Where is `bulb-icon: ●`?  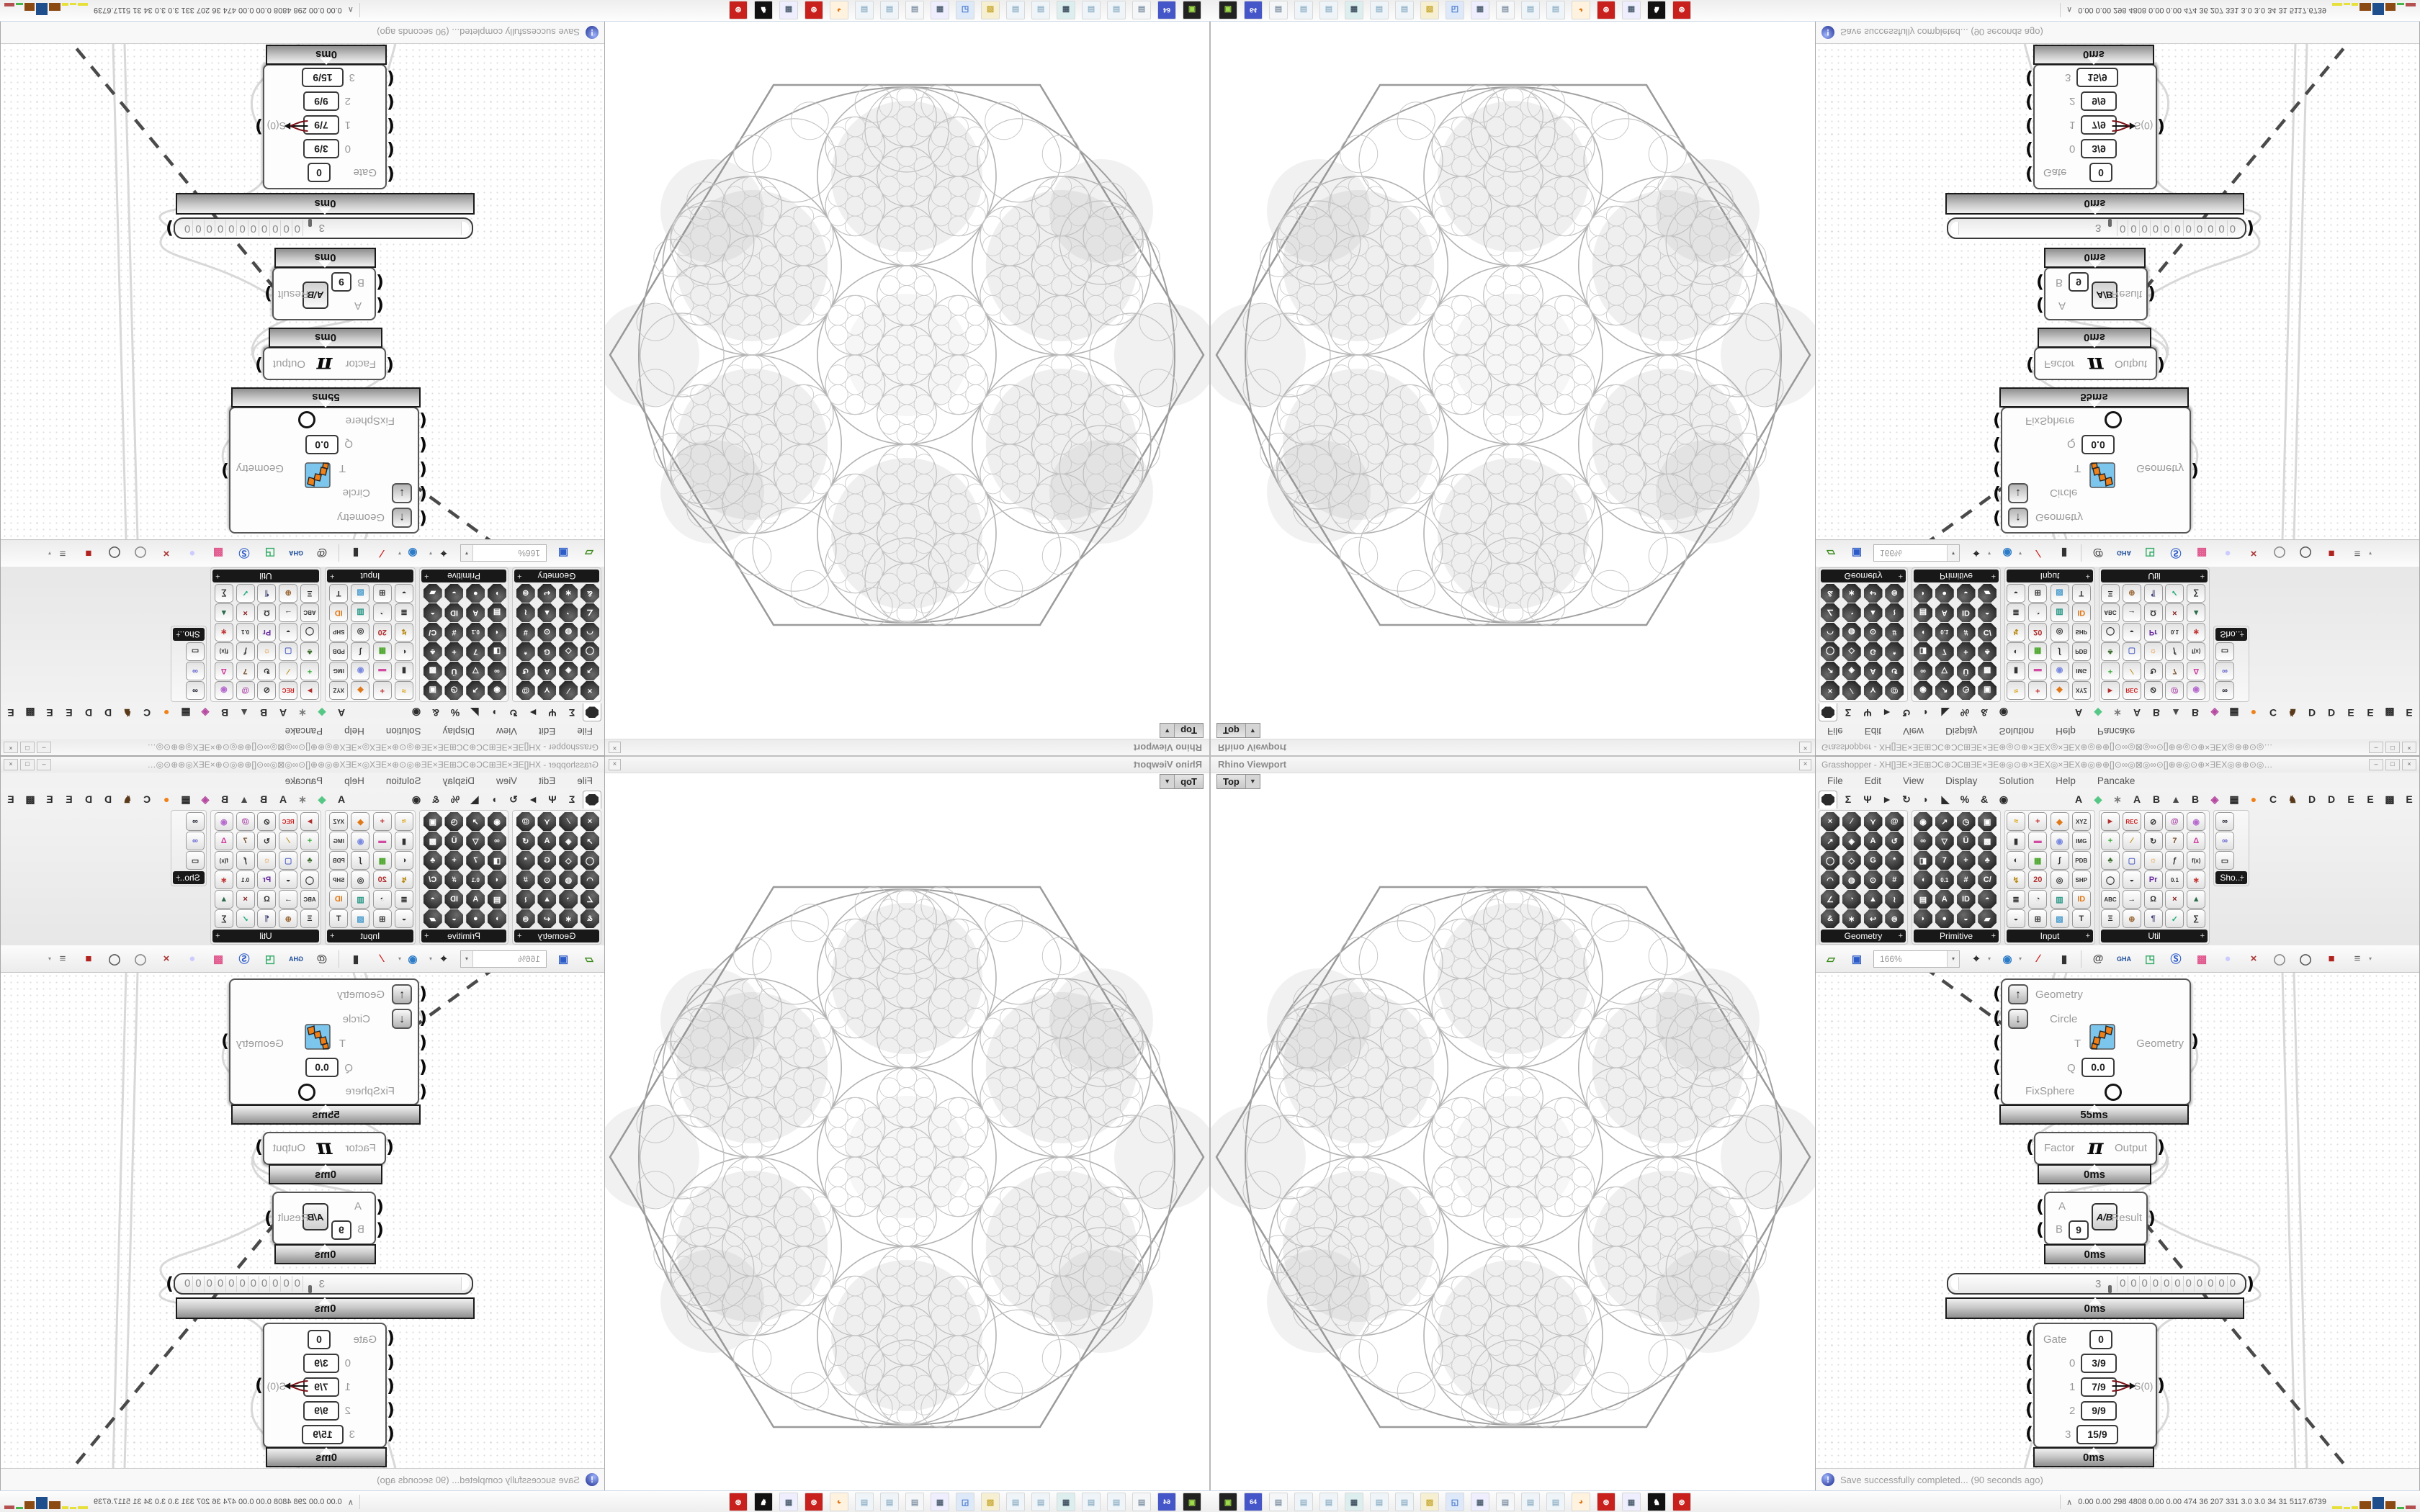 bulb-icon: ● is located at coordinates (2227, 959).